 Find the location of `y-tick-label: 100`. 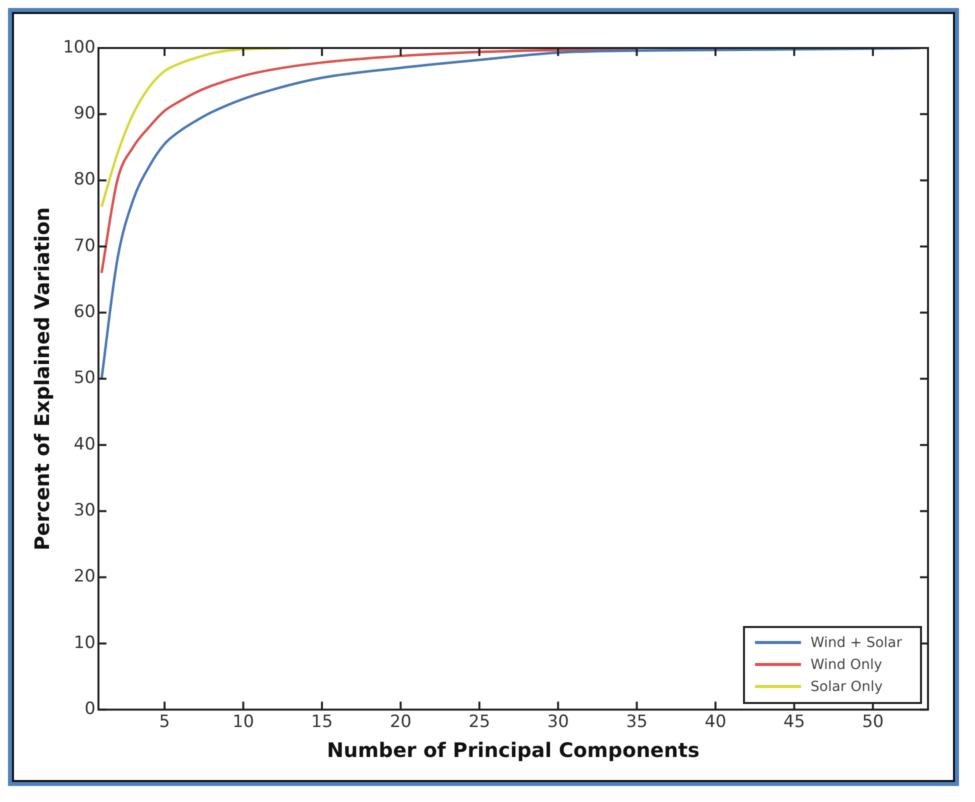

y-tick-label: 100 is located at coordinates (79, 47).